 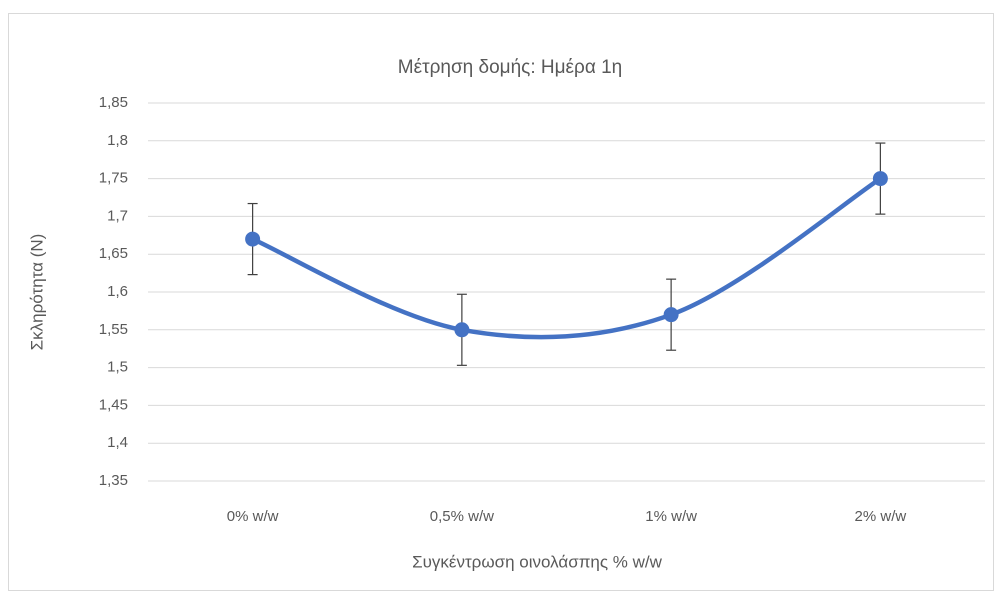 What do you see at coordinates (117, 367) in the screenshot?
I see `y-tick-label: 1,5` at bounding box center [117, 367].